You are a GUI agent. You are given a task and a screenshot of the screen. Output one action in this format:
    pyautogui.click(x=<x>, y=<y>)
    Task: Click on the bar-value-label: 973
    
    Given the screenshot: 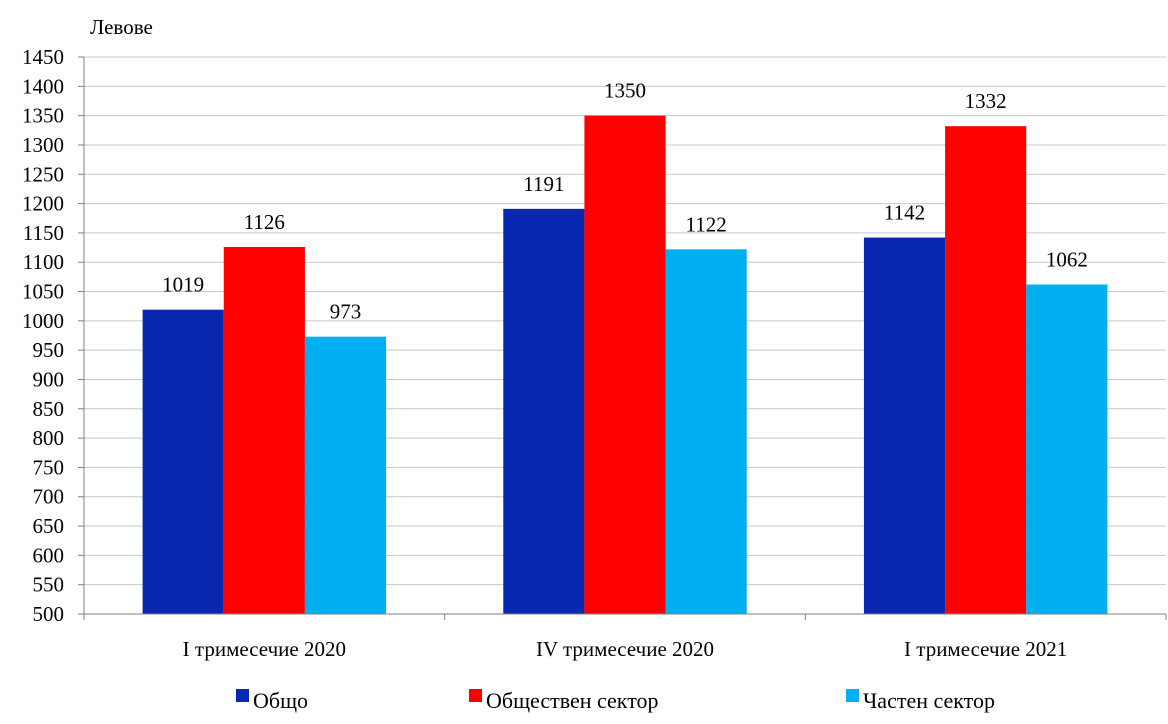 What is the action you would take?
    pyautogui.click(x=346, y=312)
    